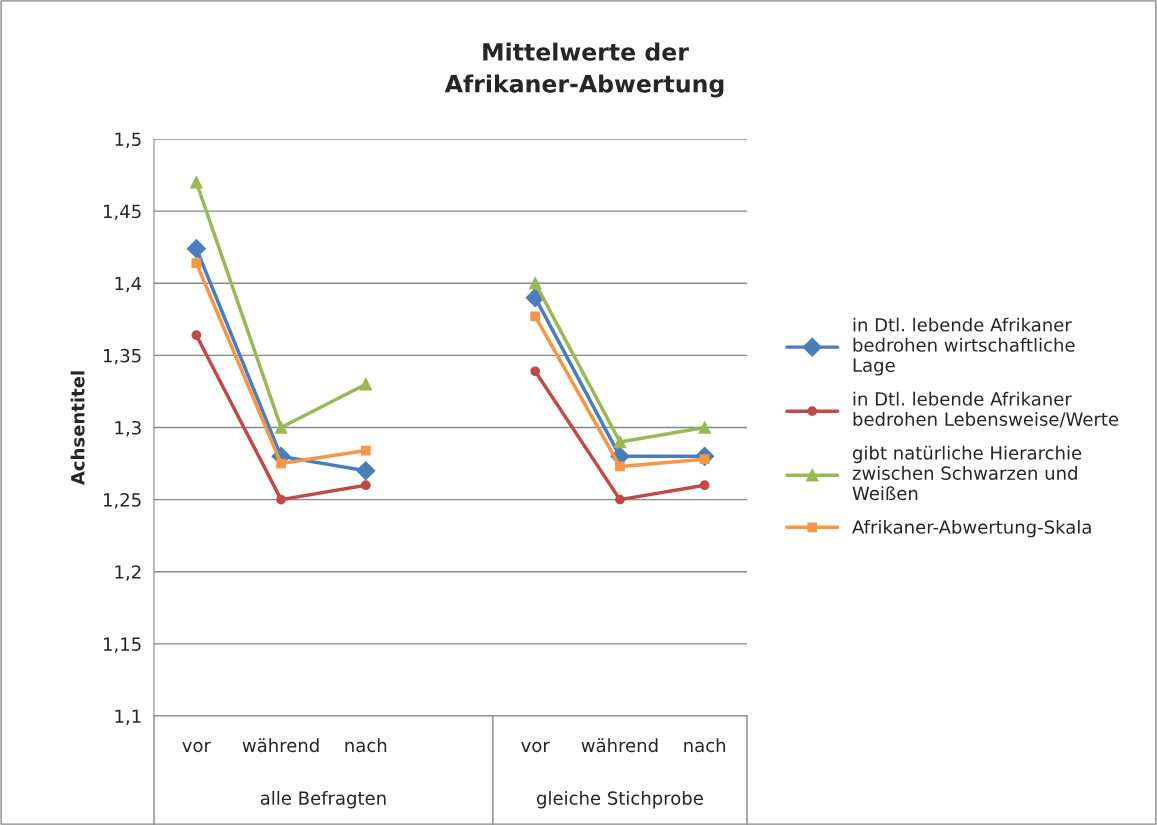  I want to click on y-tick-label: 1,4, so click(128, 284).